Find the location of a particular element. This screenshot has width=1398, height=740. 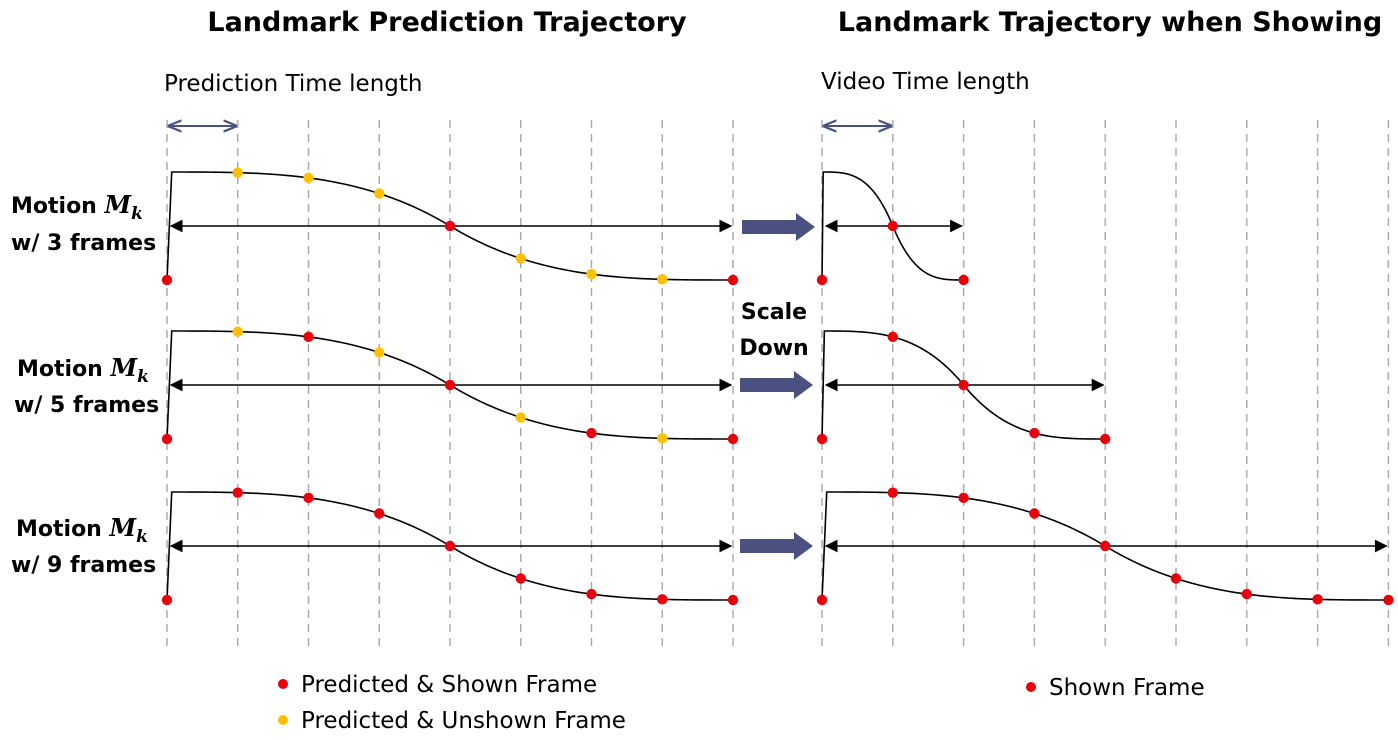

row-label-frames: w/ 5 frames is located at coordinates (86, 405).